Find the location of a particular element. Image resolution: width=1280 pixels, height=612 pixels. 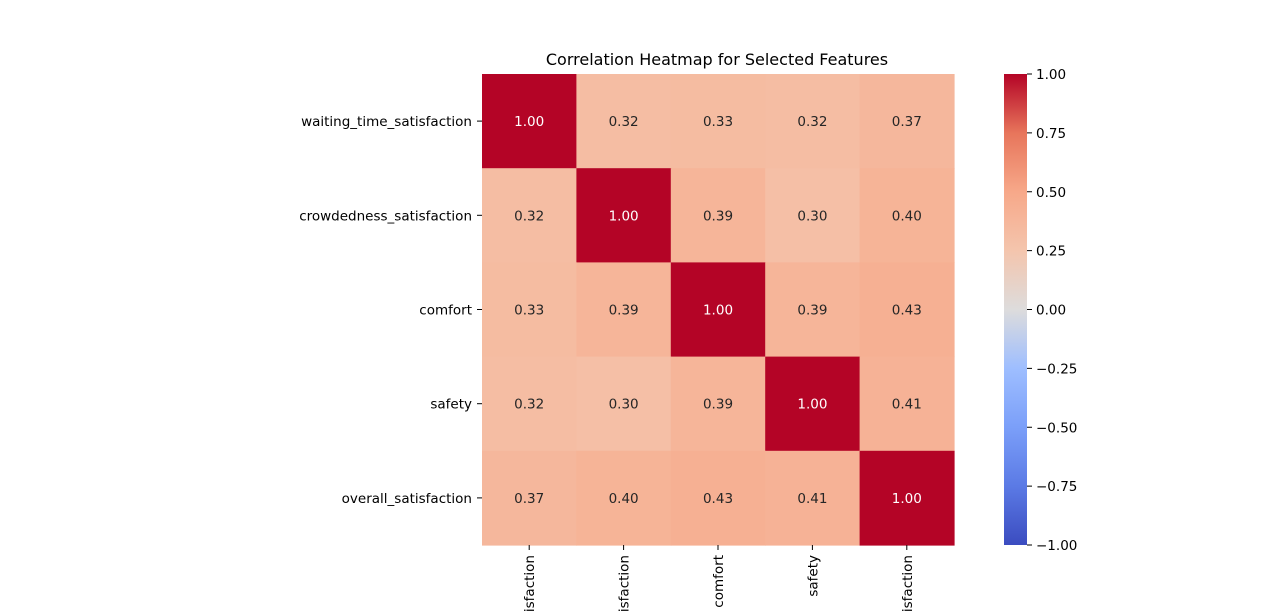

row-tick-label: waiting_time_satisfaction is located at coordinates (386, 122).